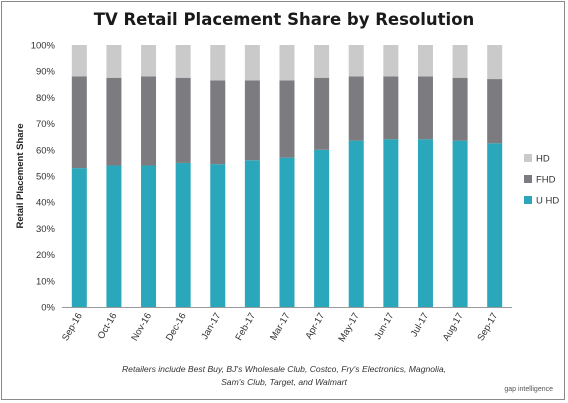 The image size is (568, 403). I want to click on y-axis-label: Retail Placement Share, so click(20, 175).